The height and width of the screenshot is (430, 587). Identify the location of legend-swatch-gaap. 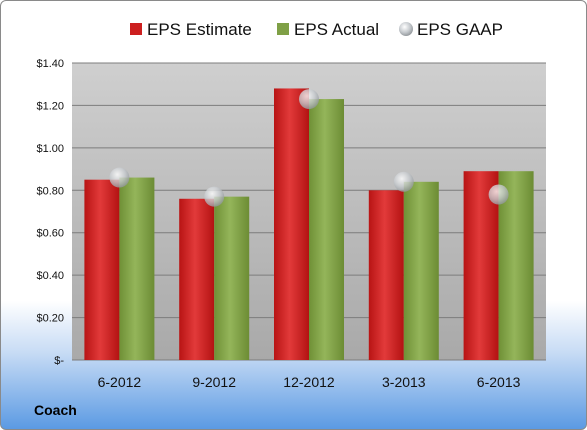
(406, 29).